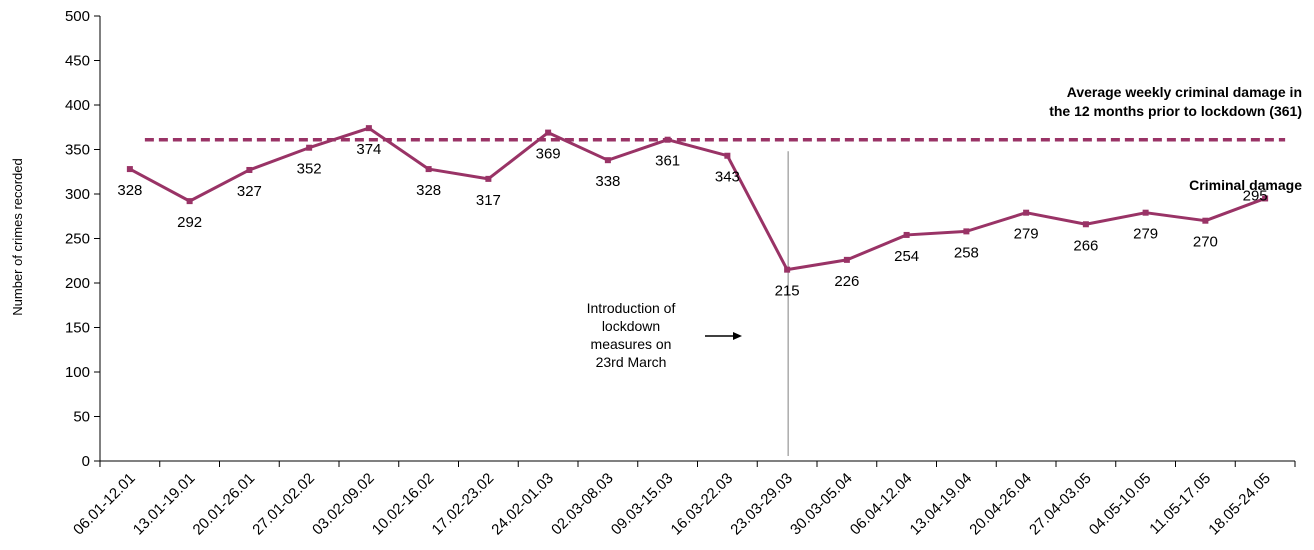  What do you see at coordinates (667, 161) in the screenshot?
I see `data-label: 361` at bounding box center [667, 161].